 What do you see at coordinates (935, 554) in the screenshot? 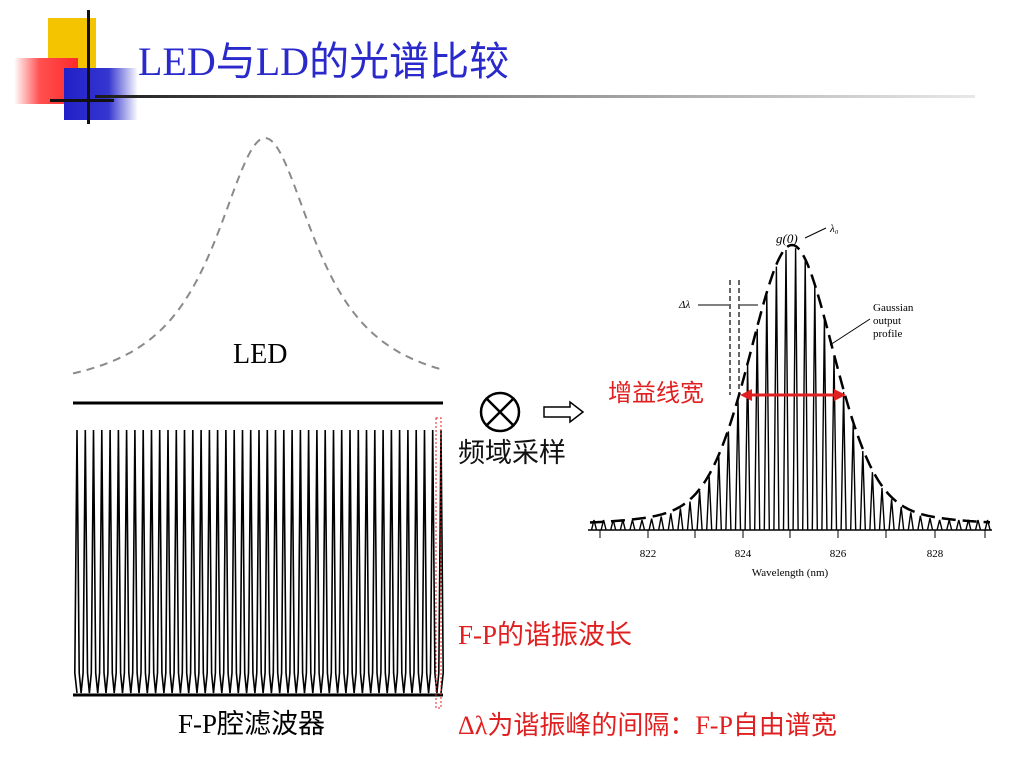
I see `ld-xtick-828: 828` at bounding box center [935, 554].